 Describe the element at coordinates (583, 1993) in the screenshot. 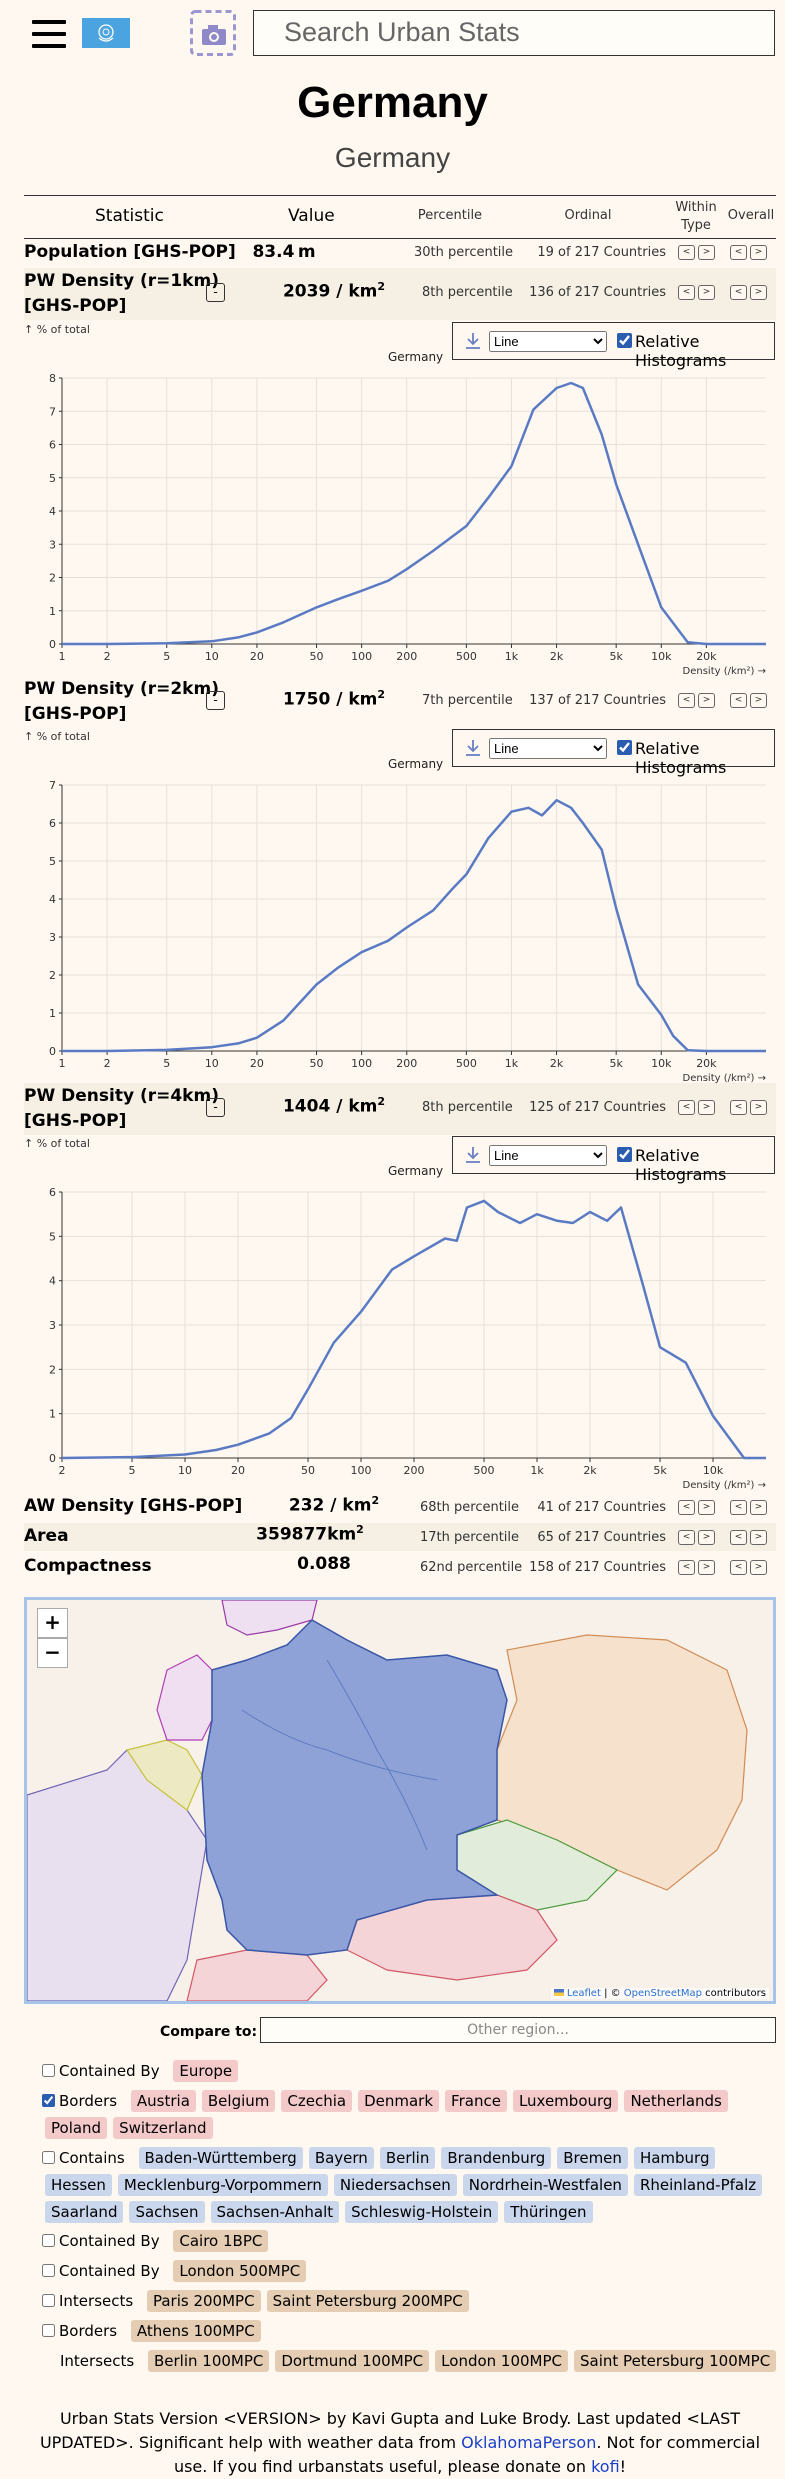

I see `leaflet-link: Leaflet` at that location.